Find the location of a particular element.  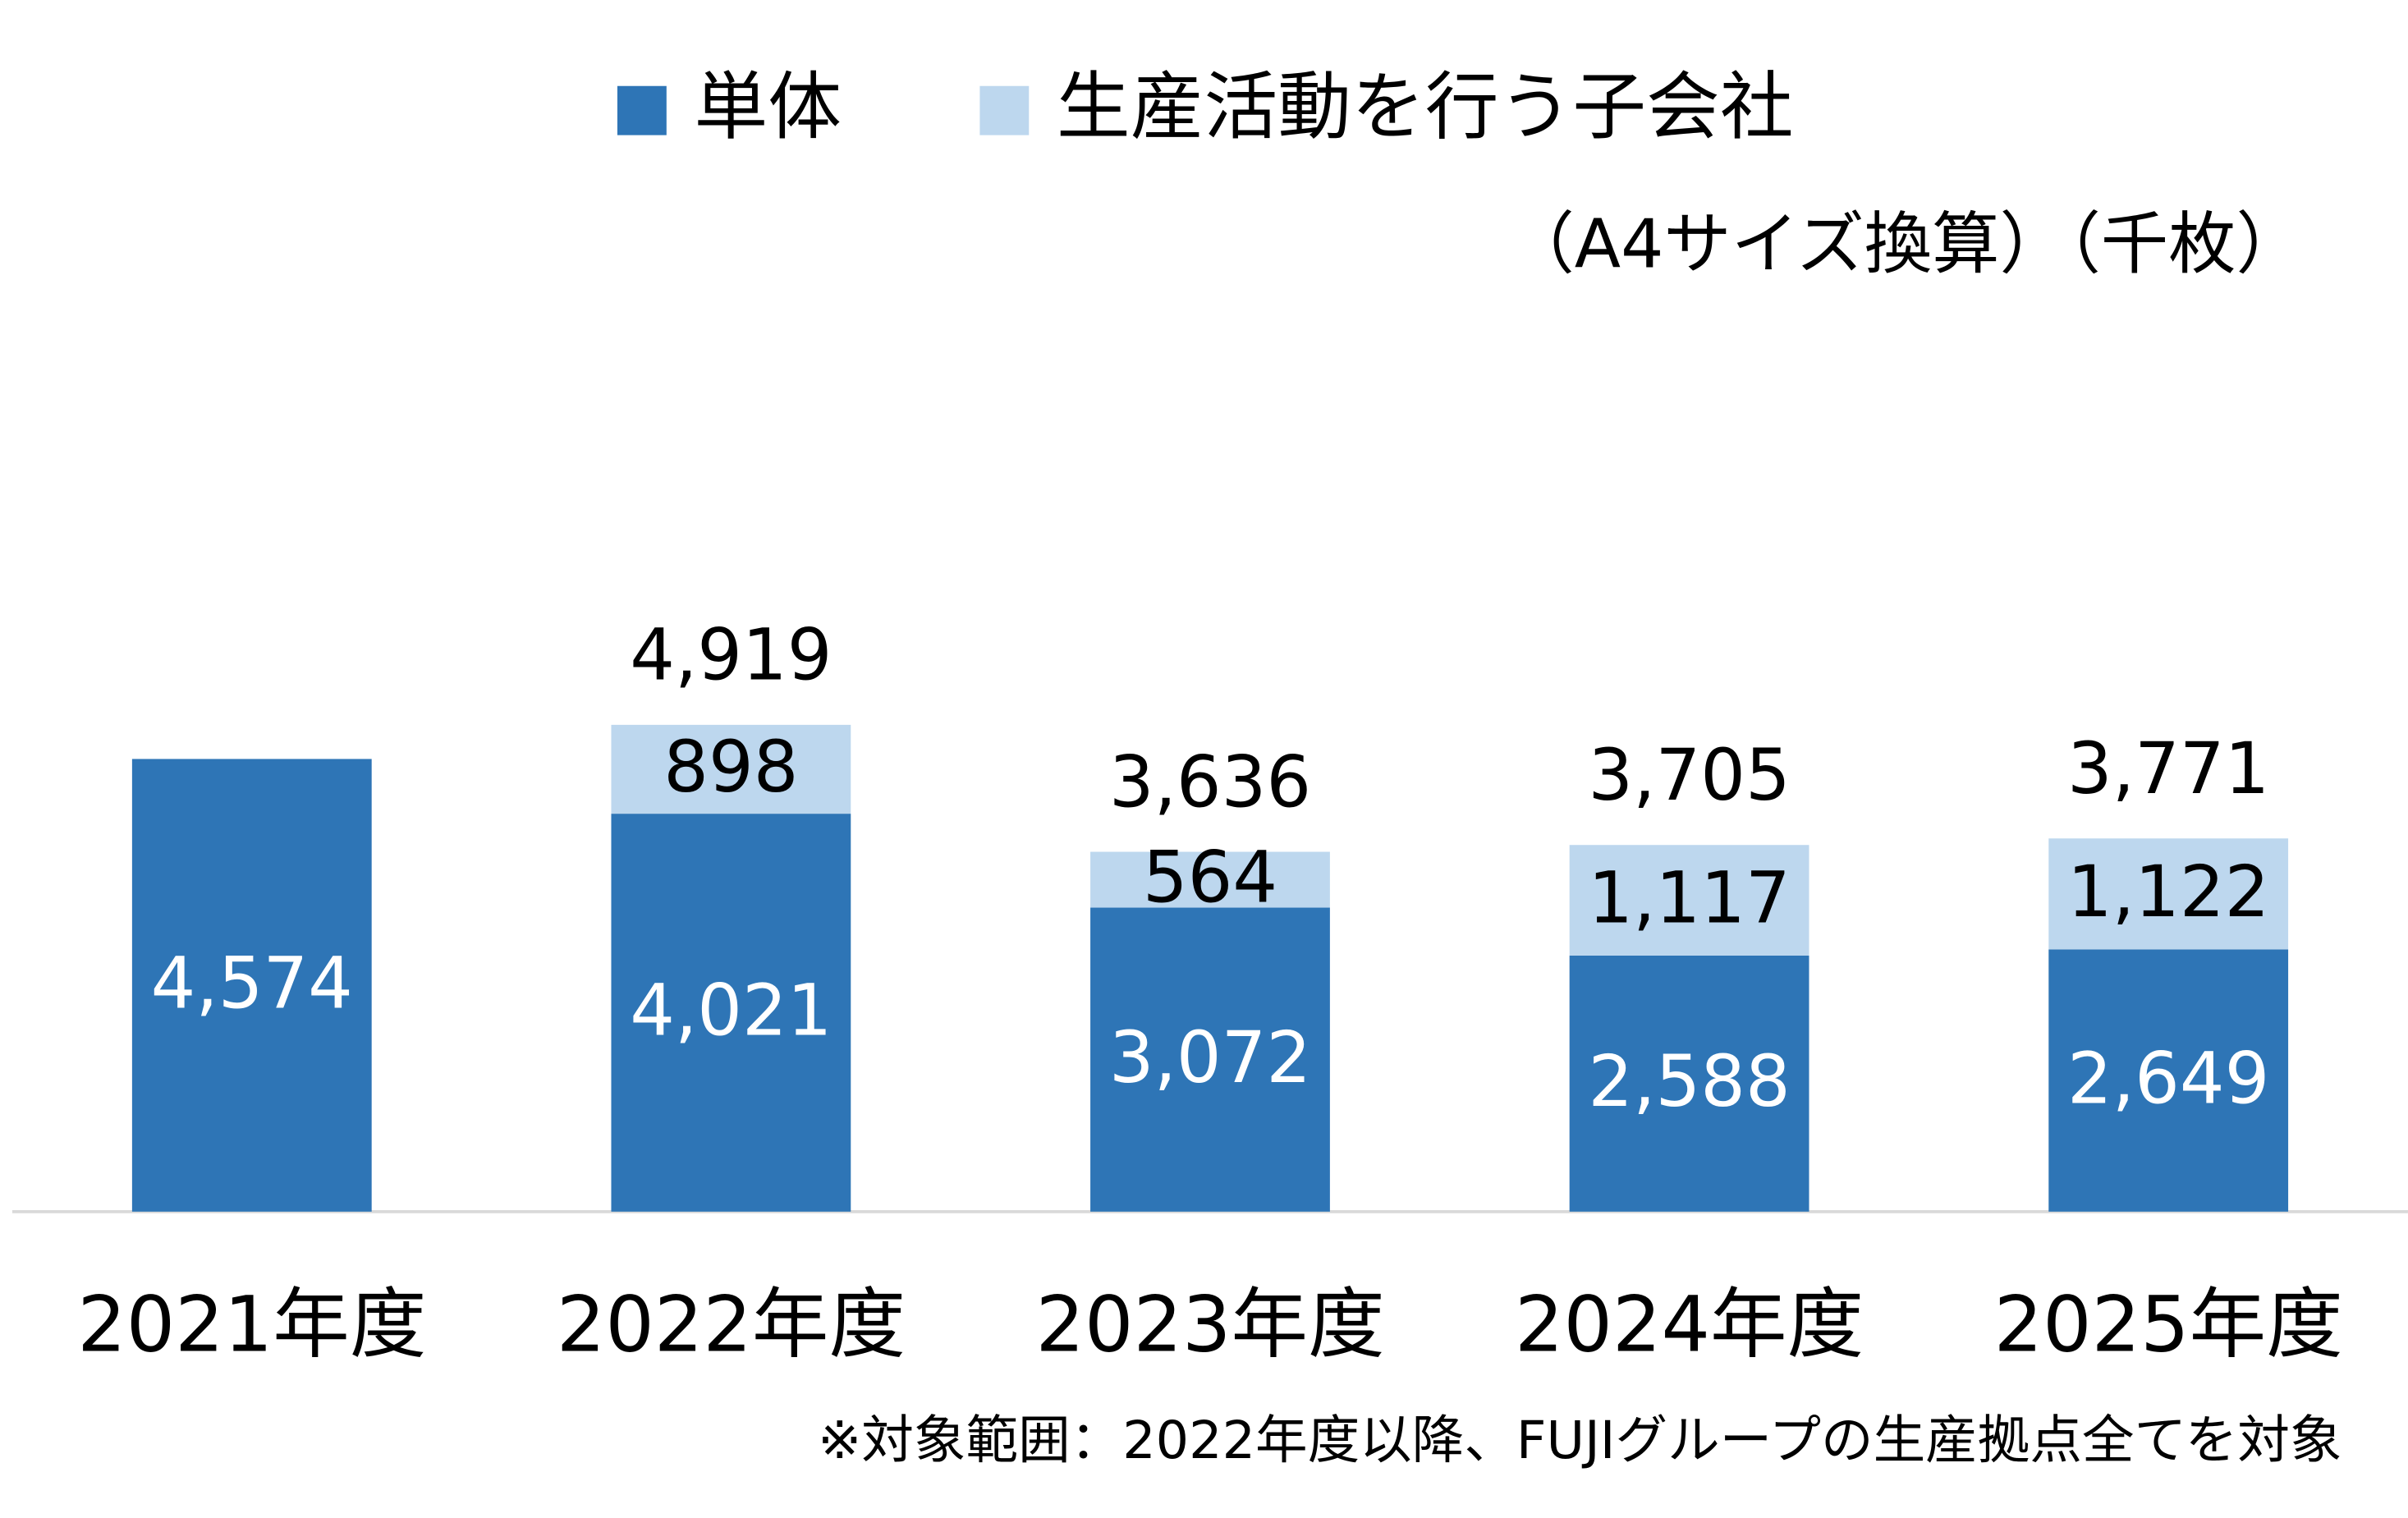

data-label: 4,021 is located at coordinates (731, 1011).